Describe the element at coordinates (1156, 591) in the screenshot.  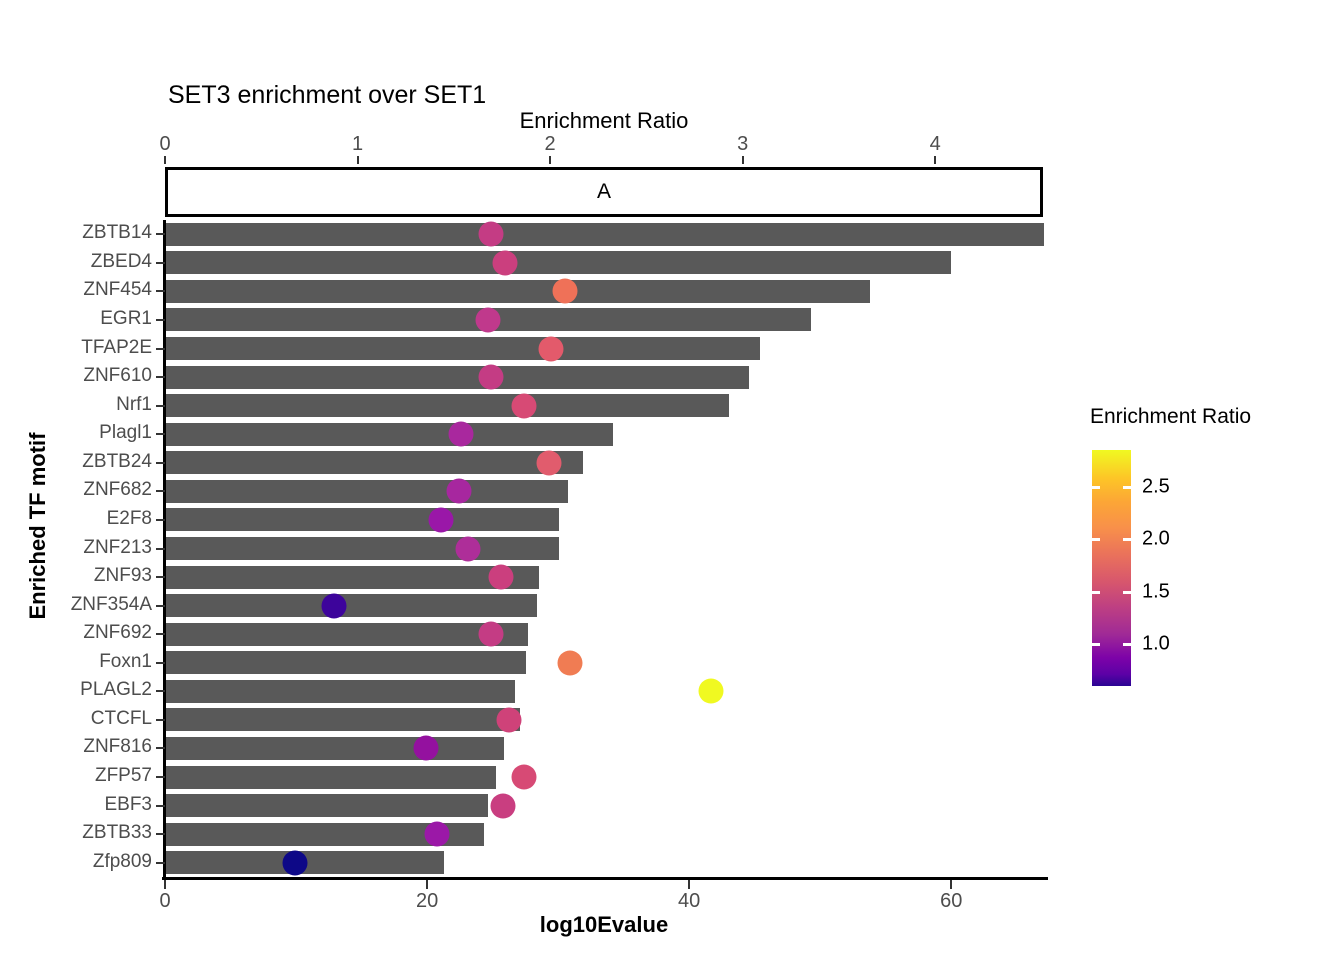
I see `legend-tick-label-1.5: 1.5` at that location.